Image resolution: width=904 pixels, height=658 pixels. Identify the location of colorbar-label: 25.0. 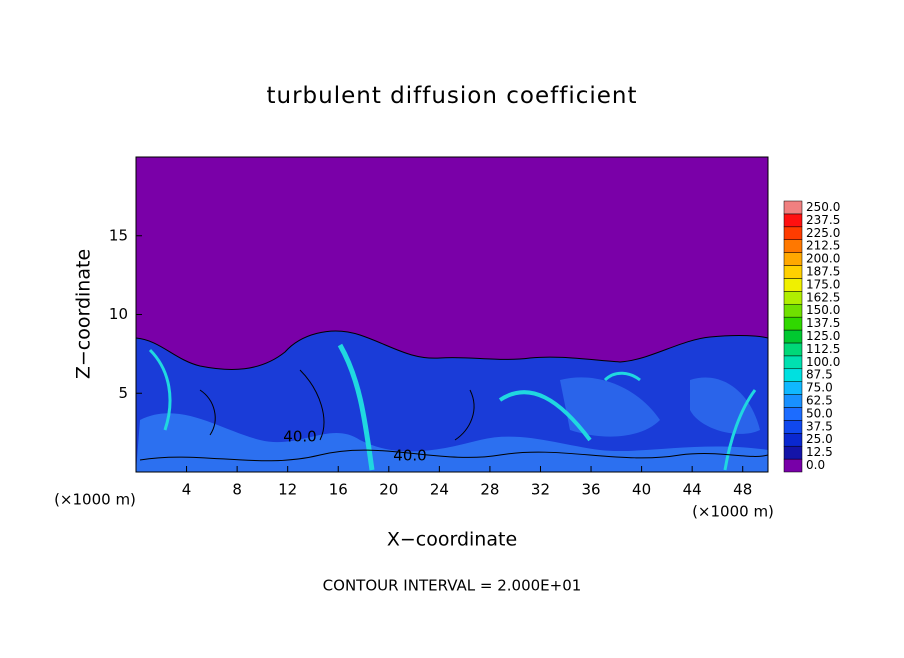
(819, 439).